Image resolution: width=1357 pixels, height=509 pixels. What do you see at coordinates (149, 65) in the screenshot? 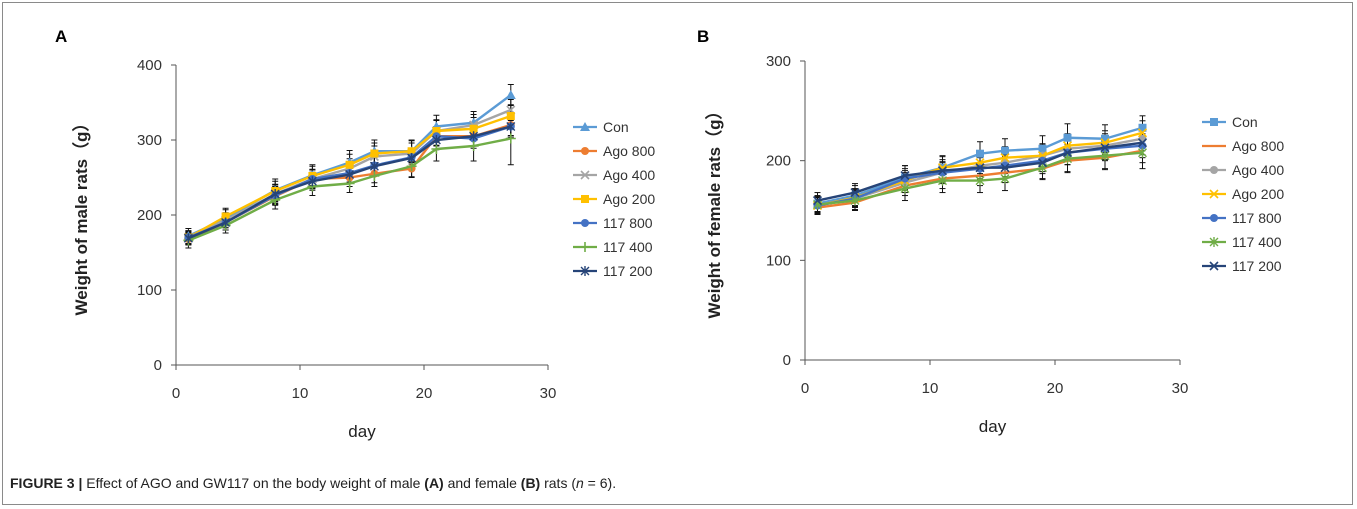
I see `y-tick-label: 400` at bounding box center [149, 65].